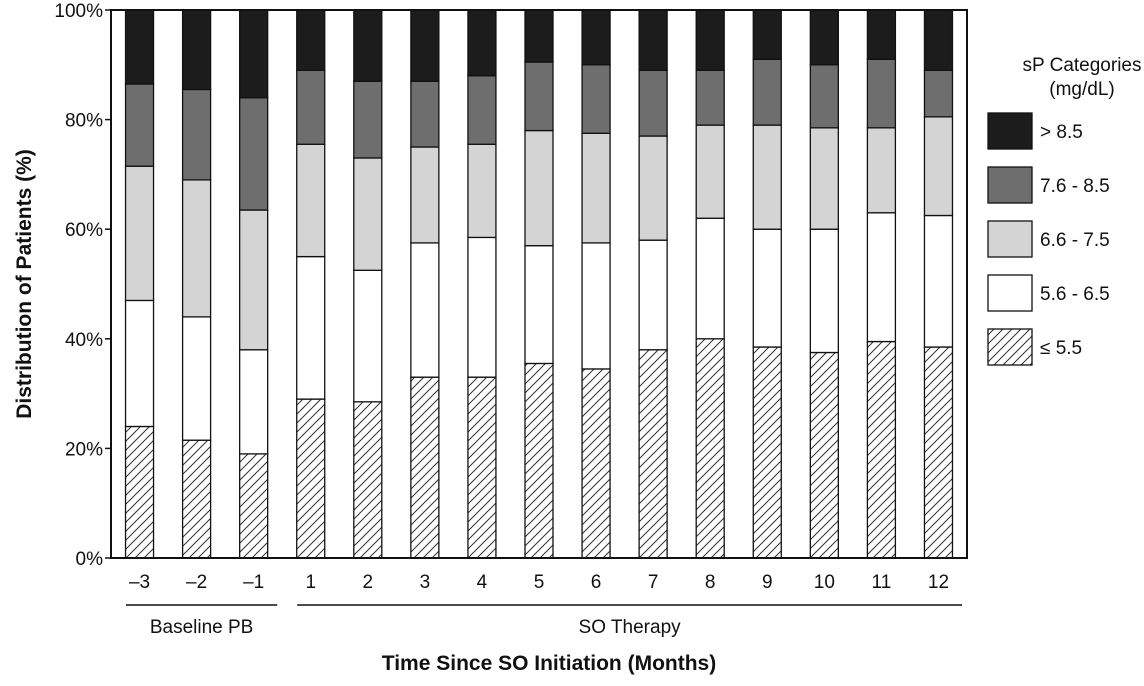  What do you see at coordinates (710, 582) in the screenshot?
I see `x-tick-label: 8` at bounding box center [710, 582].